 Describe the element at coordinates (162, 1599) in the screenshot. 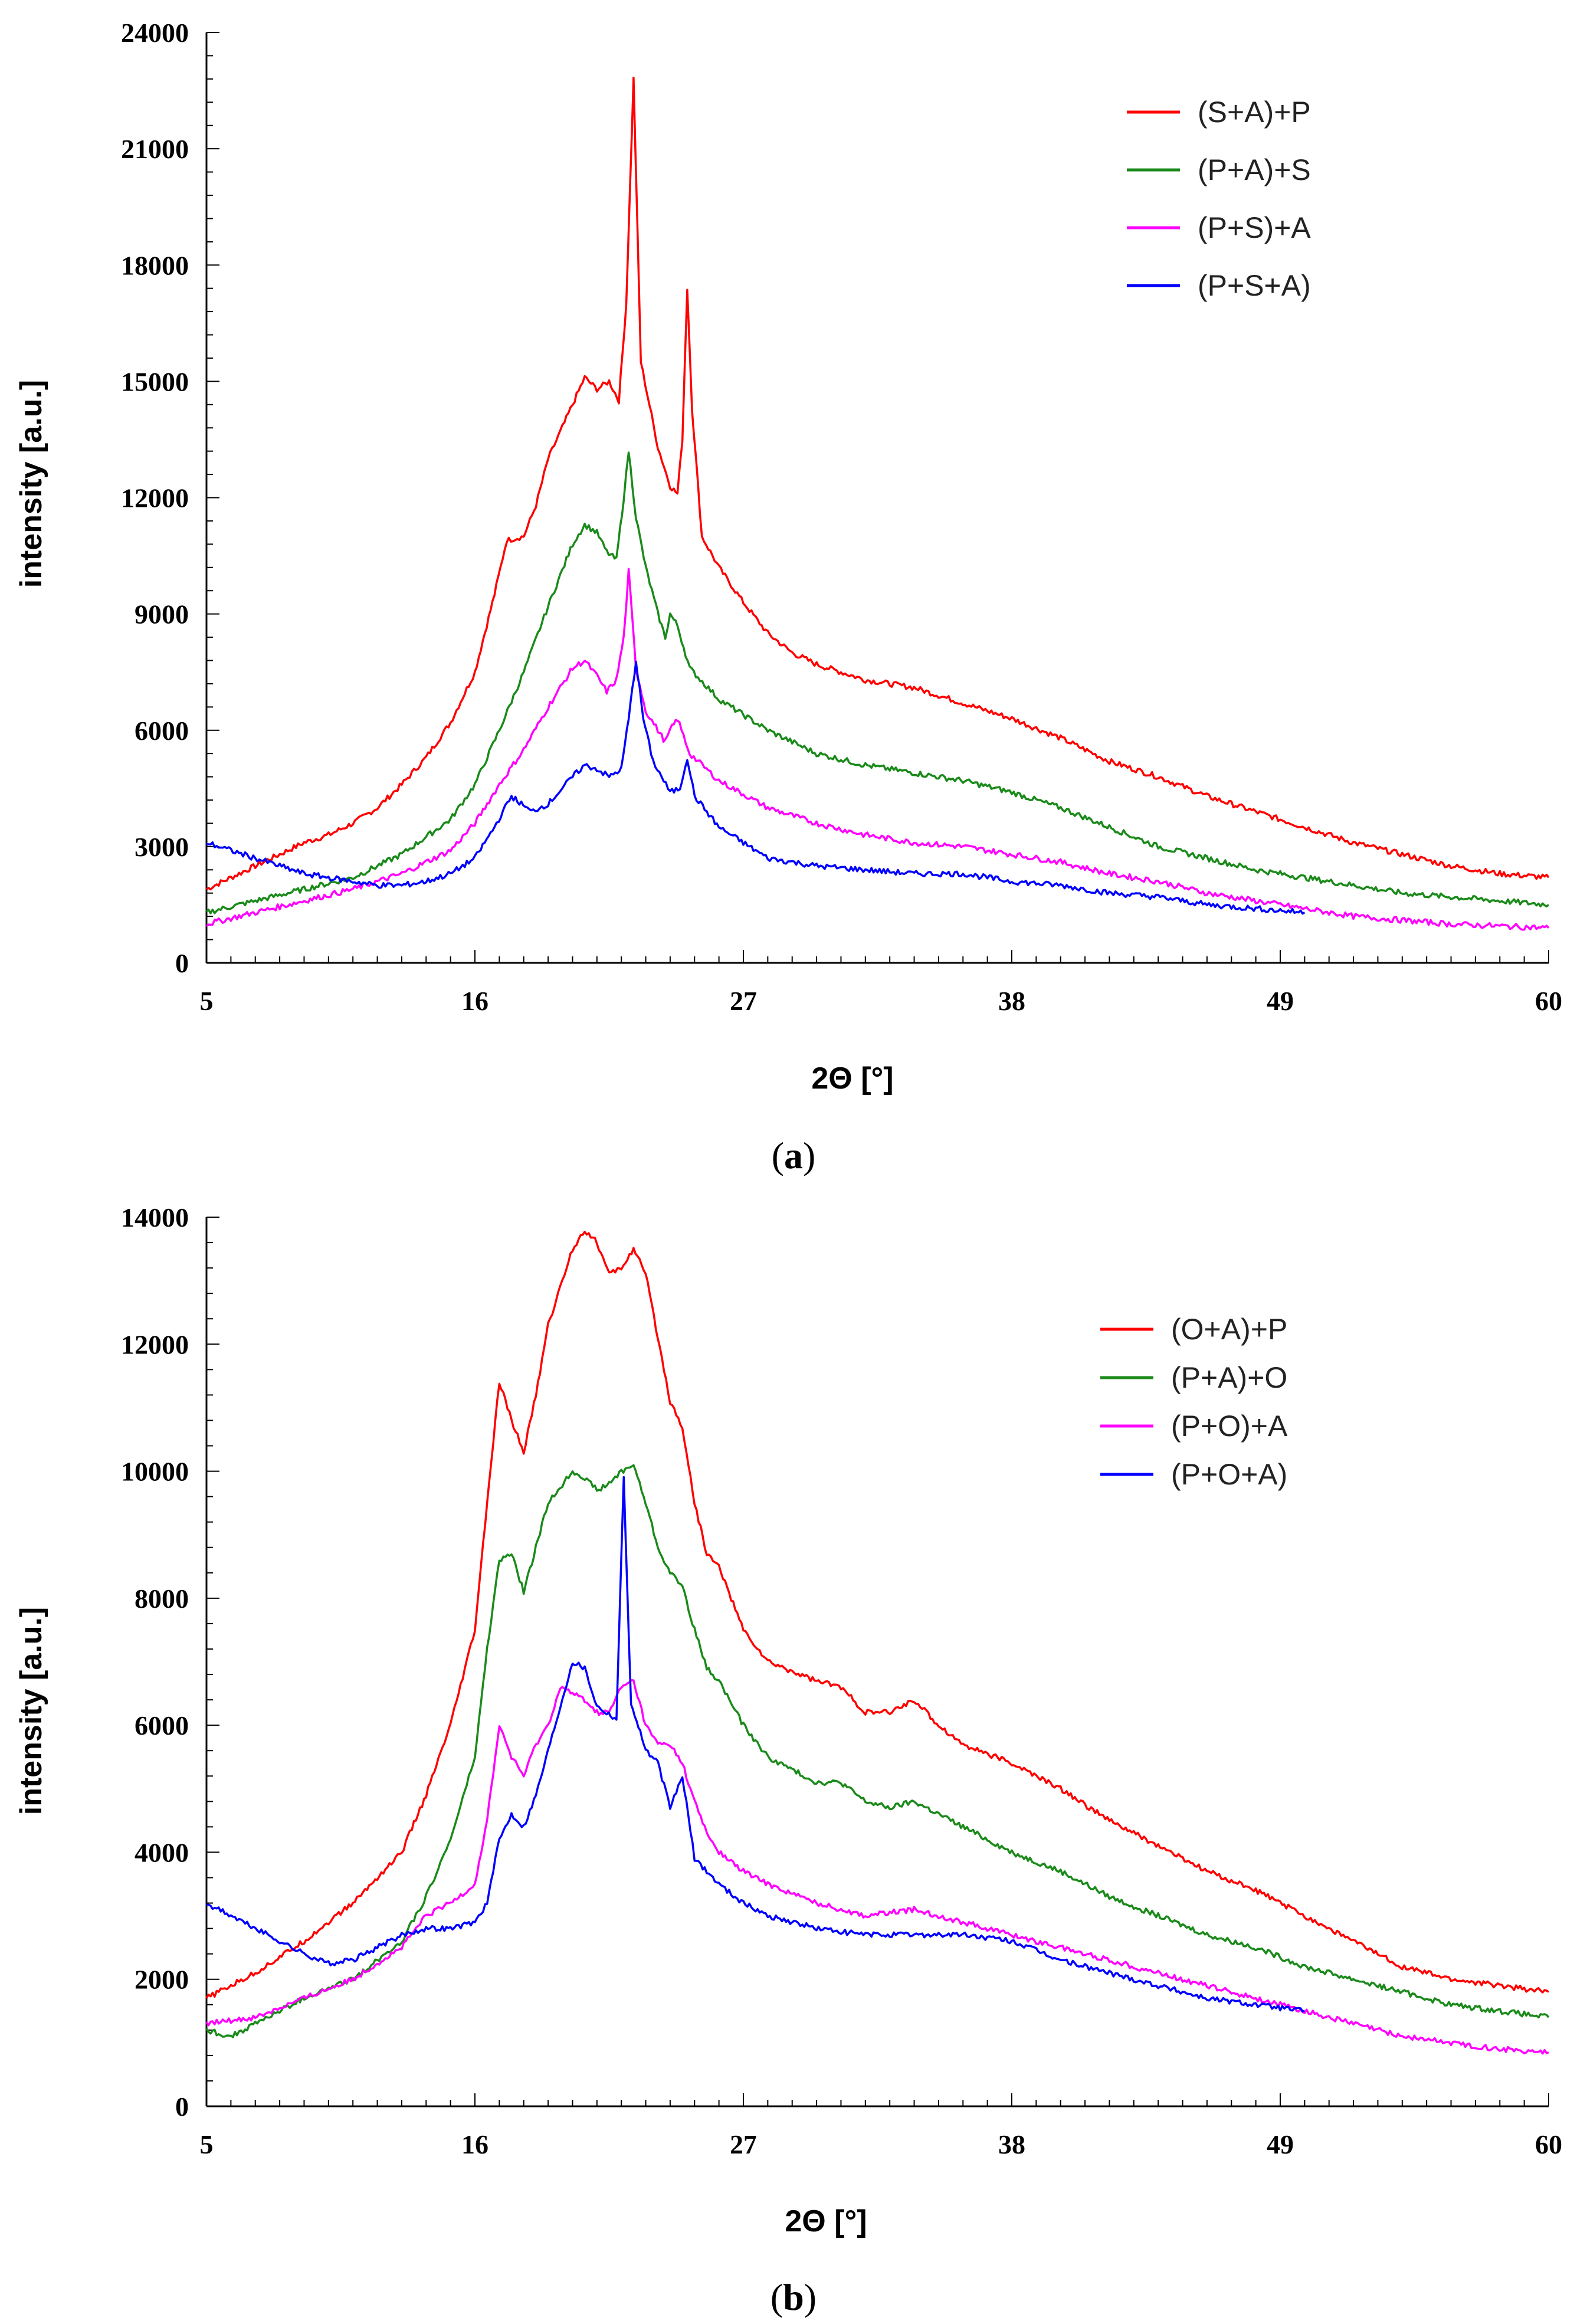

I see `panel-b-y-tick-label: 8000` at that location.